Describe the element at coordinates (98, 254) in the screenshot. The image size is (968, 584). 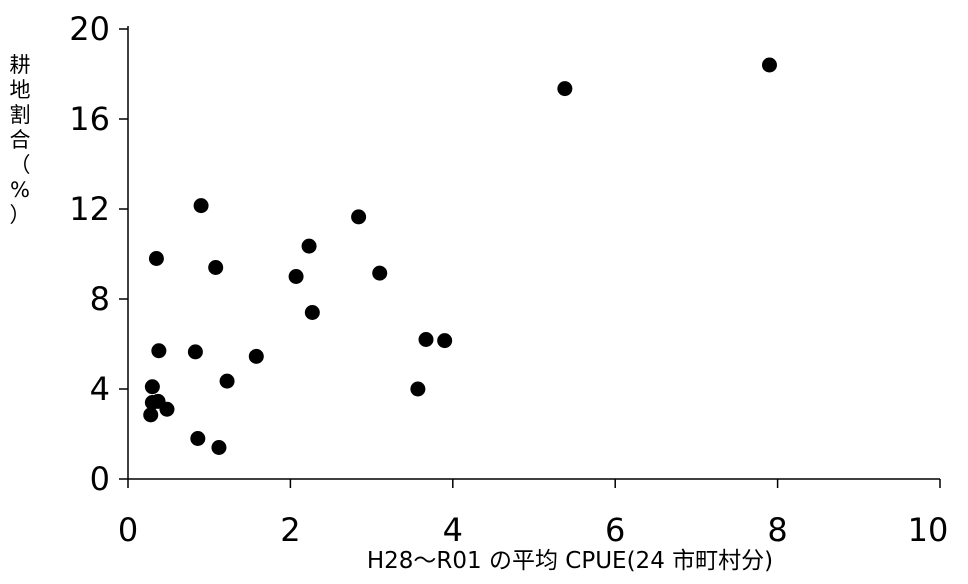
I see `y-ticks: 0 4 8 12 16 20` at that location.